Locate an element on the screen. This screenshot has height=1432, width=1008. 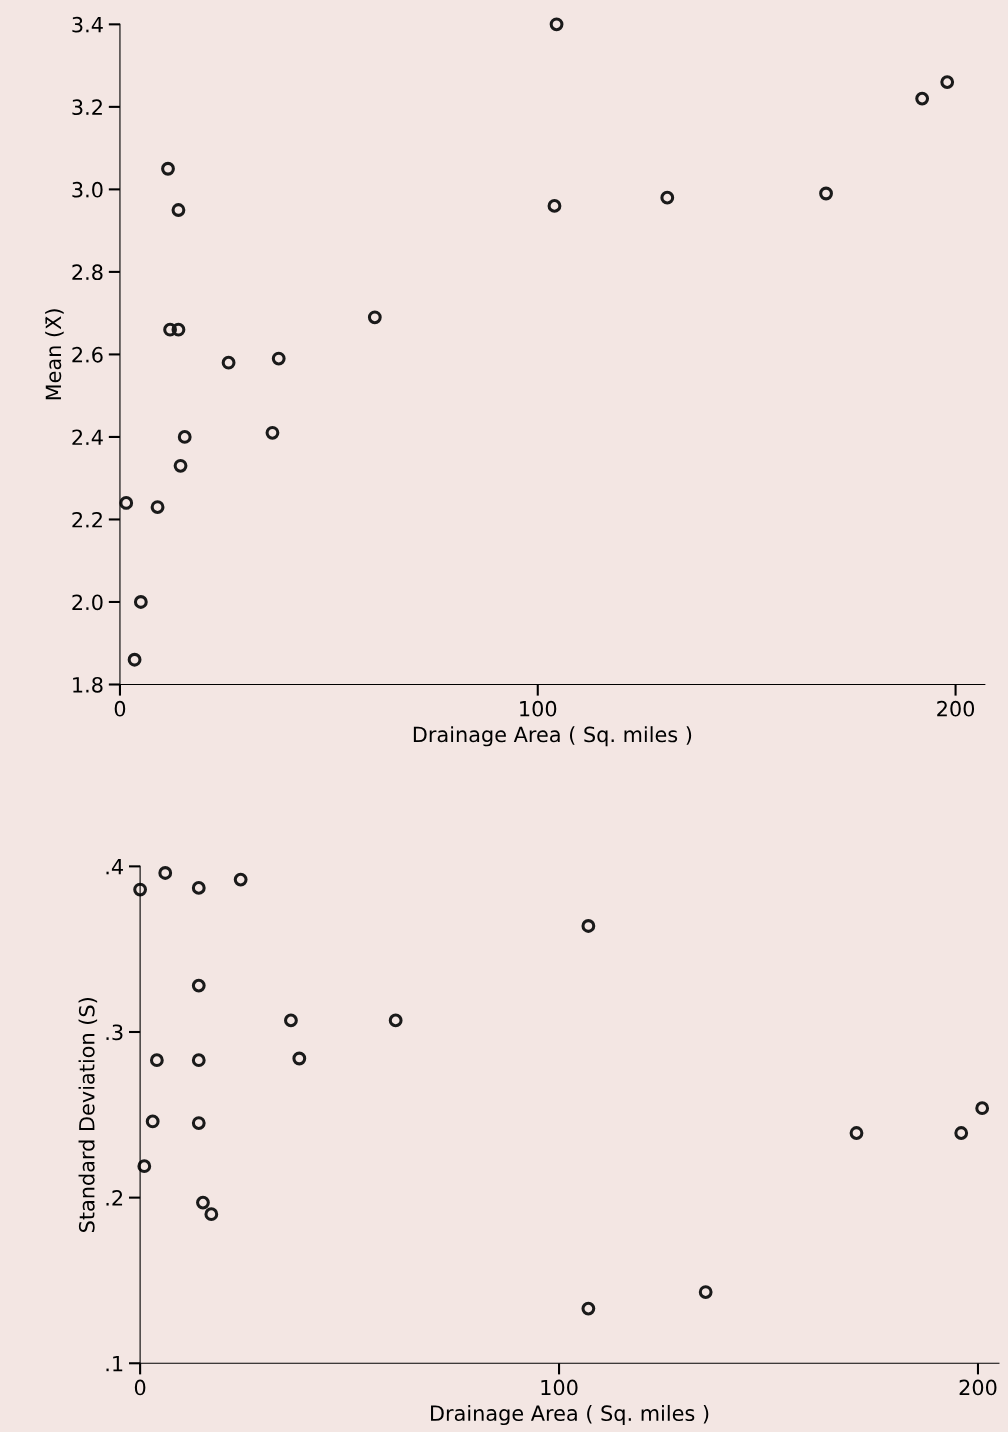
y-axis-title: Mean (X̄) is located at coordinates (54, 354).